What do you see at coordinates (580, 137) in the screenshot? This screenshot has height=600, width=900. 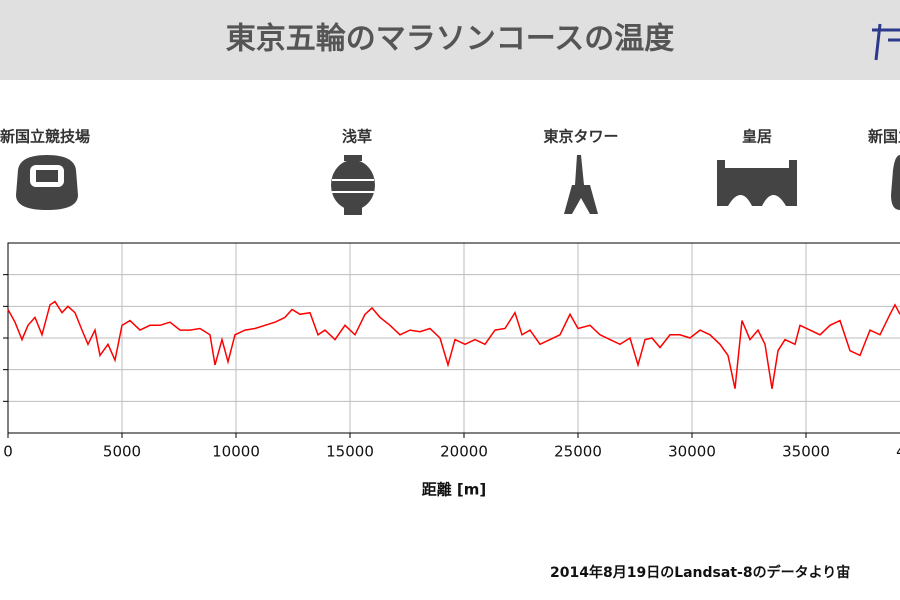 I see `landmark-label: 東京タワー` at bounding box center [580, 137].